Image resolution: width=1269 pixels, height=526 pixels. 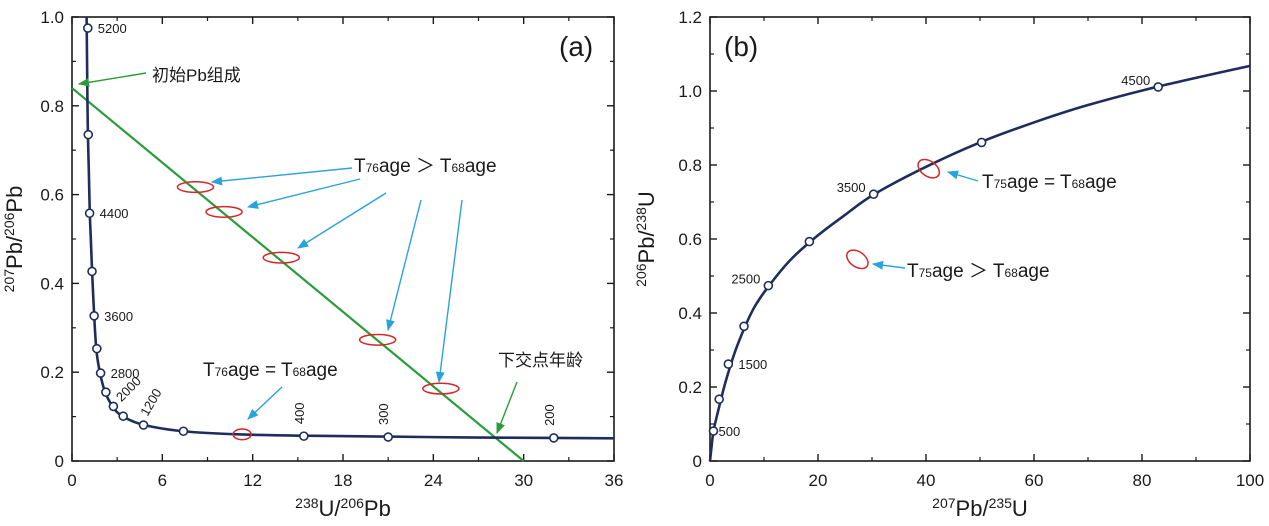 I want to click on arrow-gt-b, so click(x=888, y=265).